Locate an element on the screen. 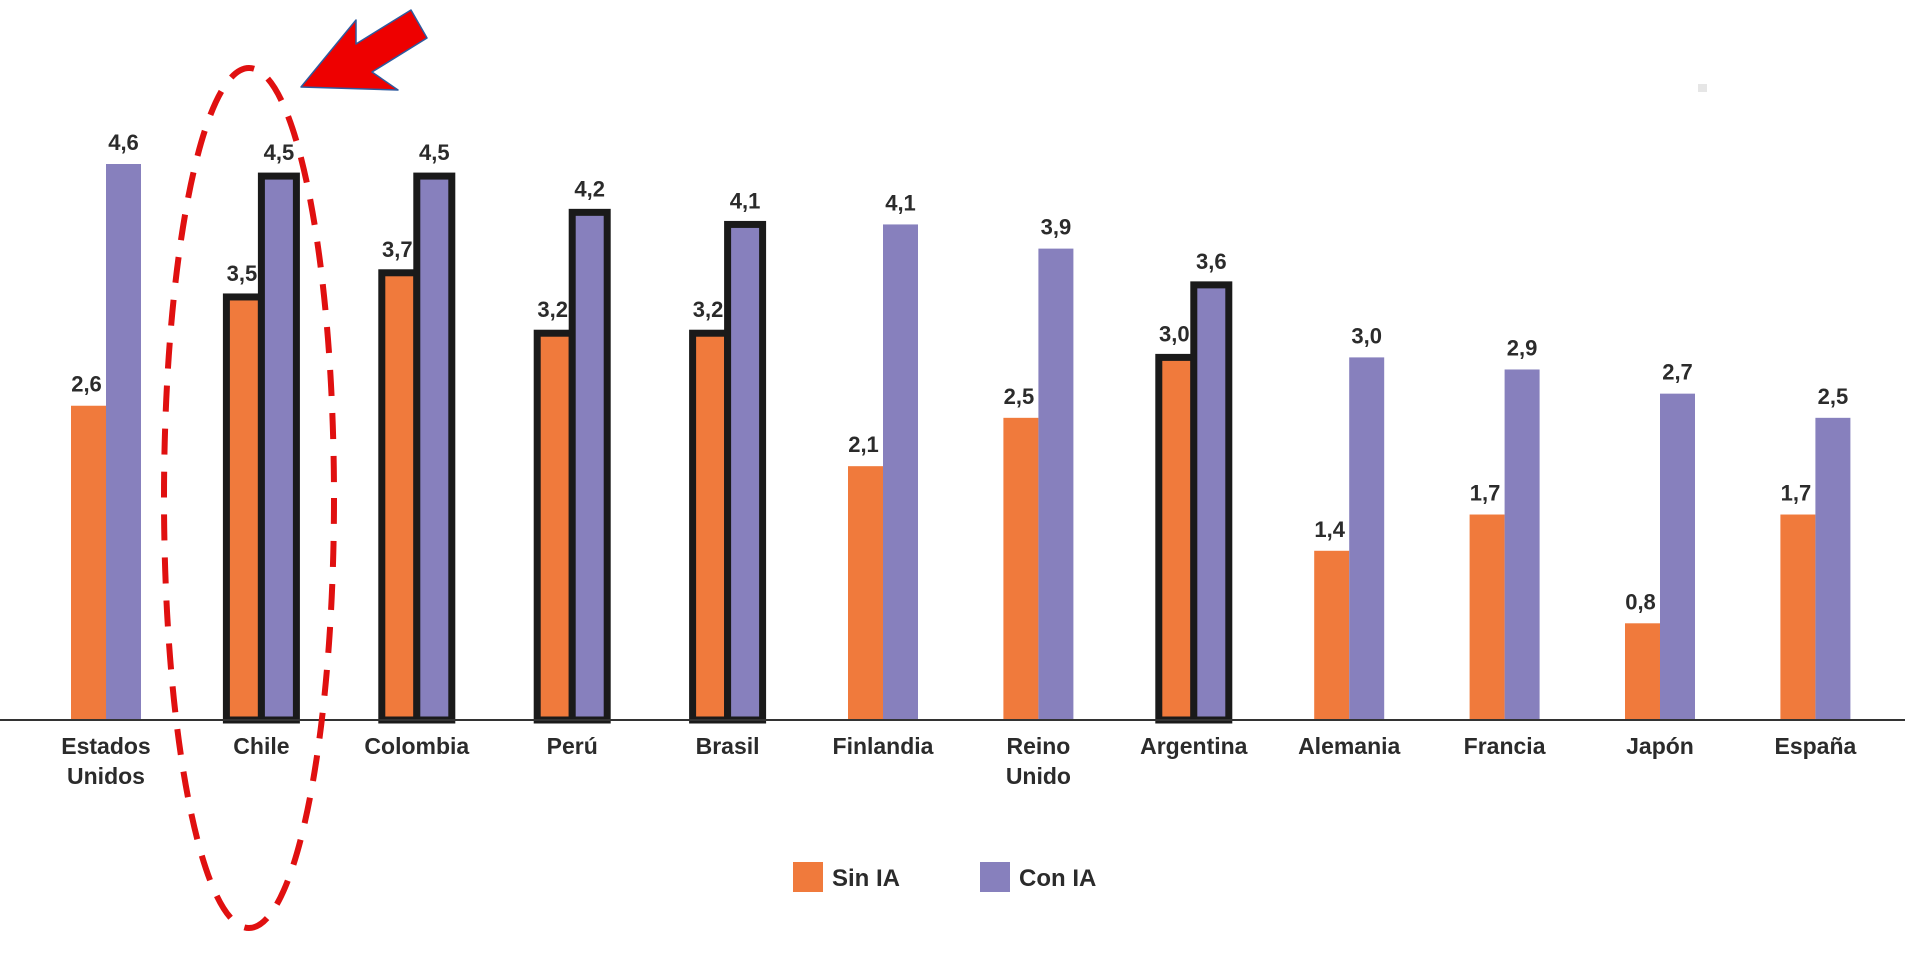 The height and width of the screenshot is (977, 1905). value-label-con-ia-peru: 4,2 is located at coordinates (589, 188).